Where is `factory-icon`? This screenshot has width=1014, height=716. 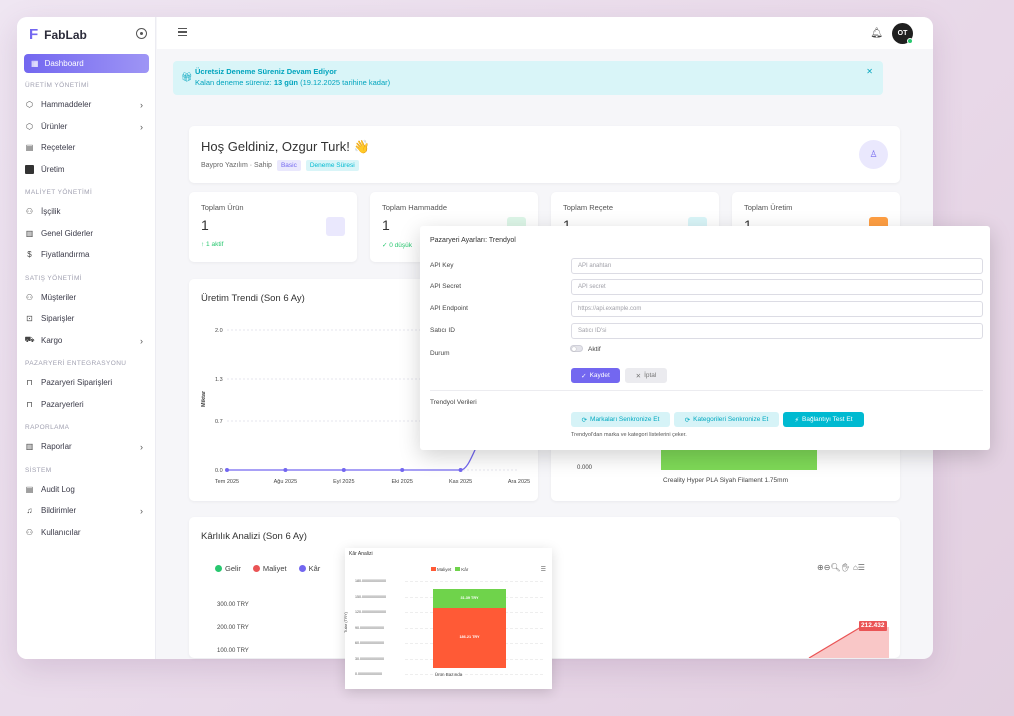 factory-icon is located at coordinates (29, 169).